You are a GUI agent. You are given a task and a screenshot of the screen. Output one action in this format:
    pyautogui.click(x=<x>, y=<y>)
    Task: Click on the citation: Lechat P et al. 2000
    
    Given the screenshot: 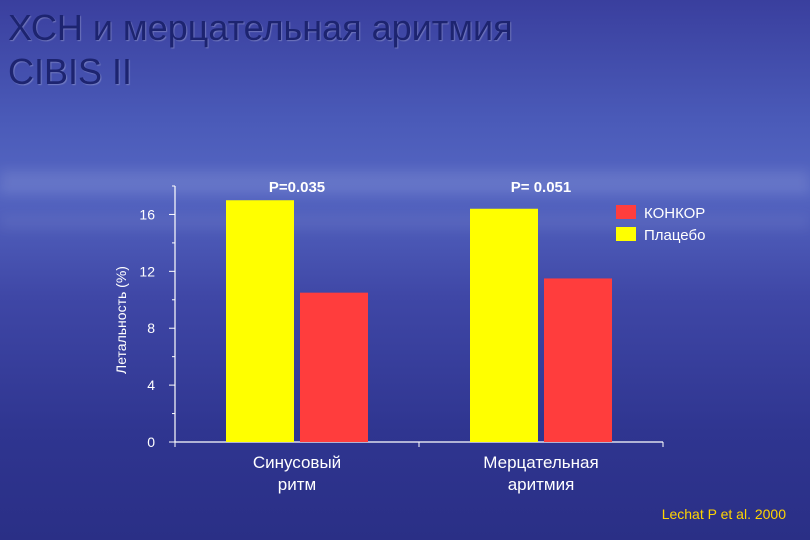 What is the action you would take?
    pyautogui.click(x=723, y=514)
    